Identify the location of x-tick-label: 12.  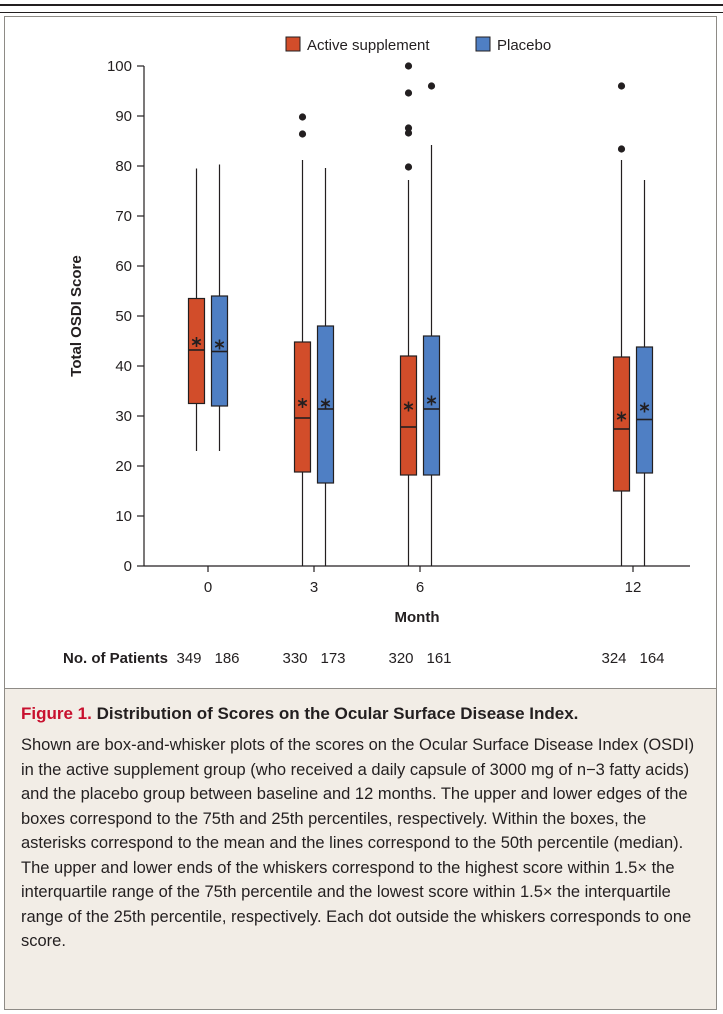
(633, 587).